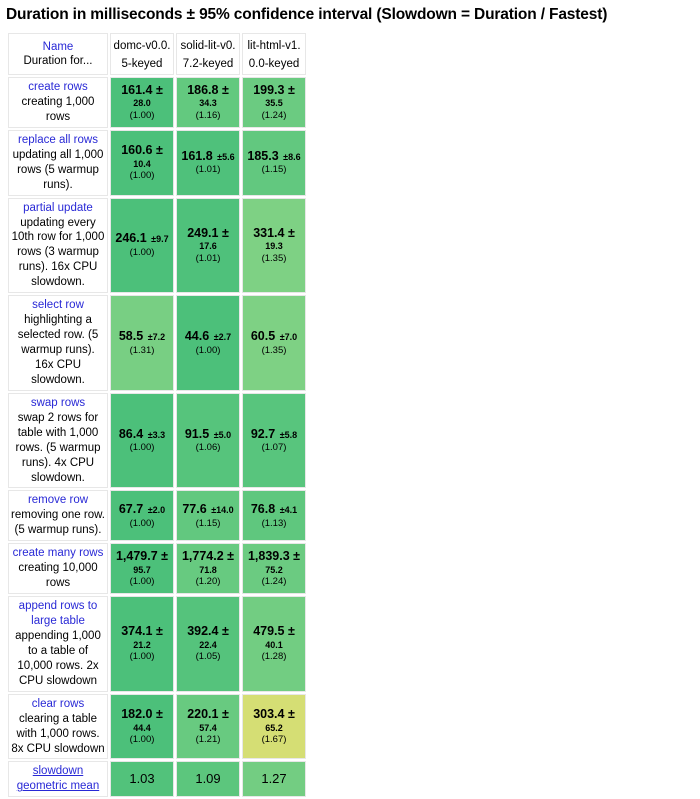 The height and width of the screenshot is (799, 700). I want to click on result-duration: 67.7 ±2.0, so click(142, 510).